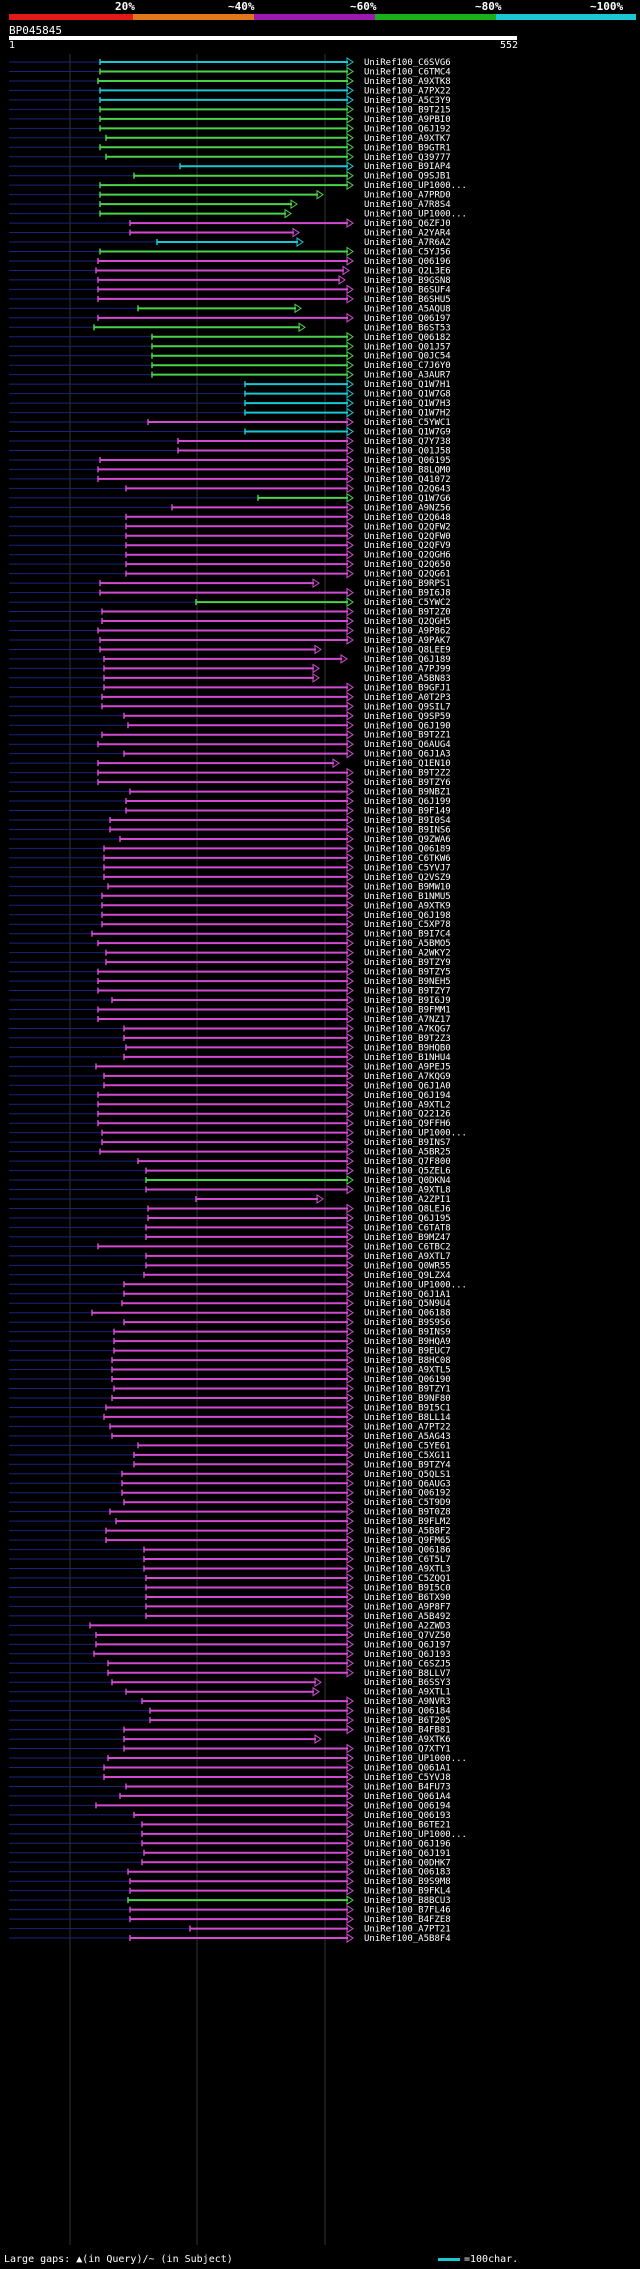 This screenshot has width=640, height=2269. I want to click on hit-row: UniRef100_B1NMU5, so click(230, 896).